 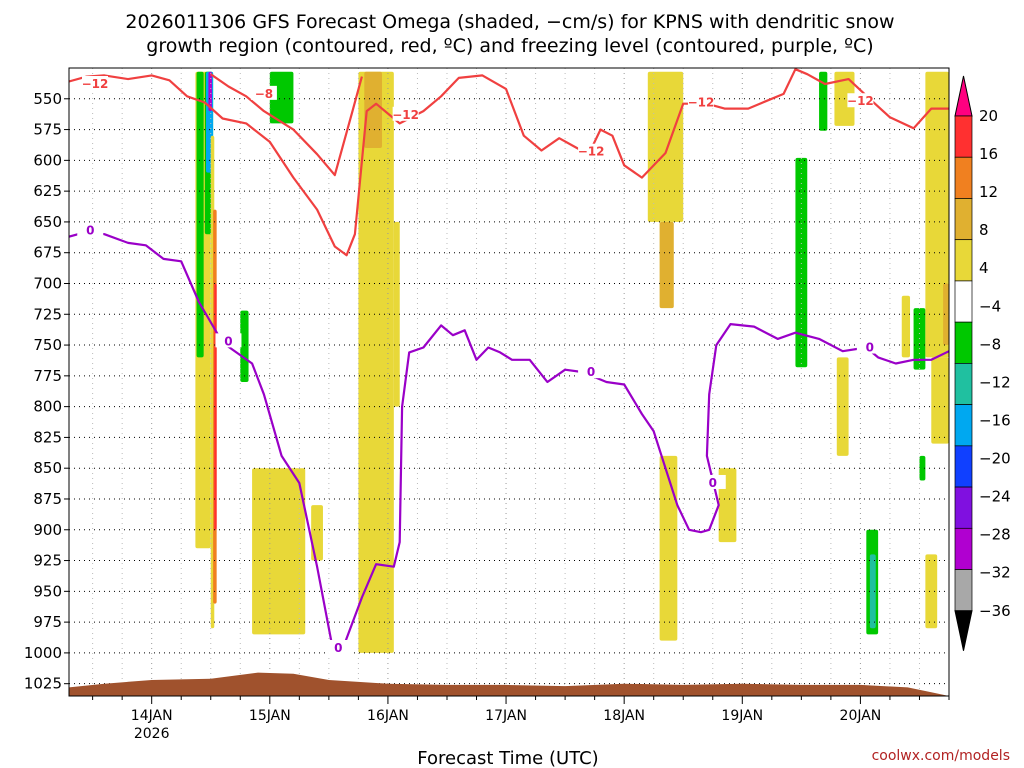 I want to click on x-axis: 14JAN 2026 15JAN 16JAN 17JAN 18JAN 19JAN 20JAN, so click(x=521, y=719).